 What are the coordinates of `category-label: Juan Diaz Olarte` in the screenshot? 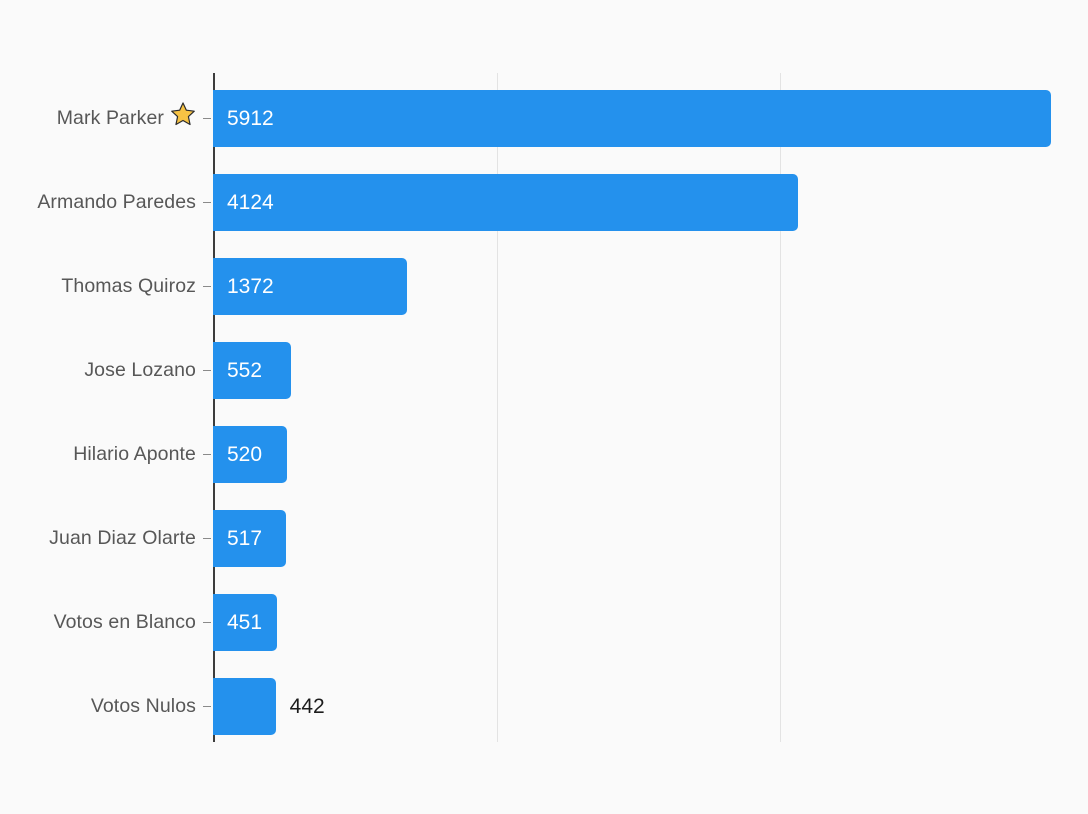 It's located at (98, 538).